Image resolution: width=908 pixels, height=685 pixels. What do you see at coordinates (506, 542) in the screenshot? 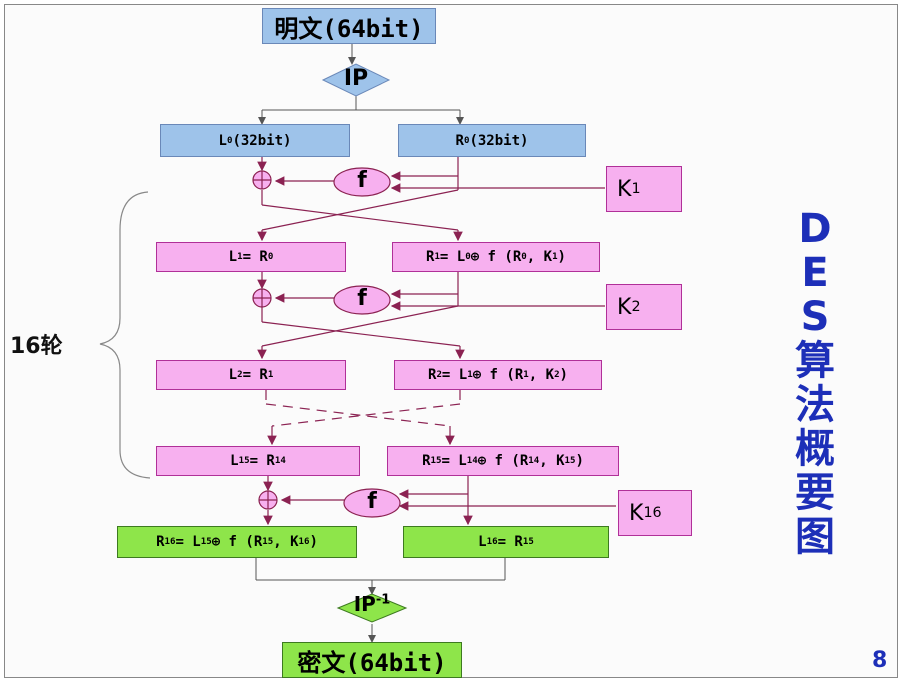
I see `l16-box: L 16 = R 15` at bounding box center [506, 542].